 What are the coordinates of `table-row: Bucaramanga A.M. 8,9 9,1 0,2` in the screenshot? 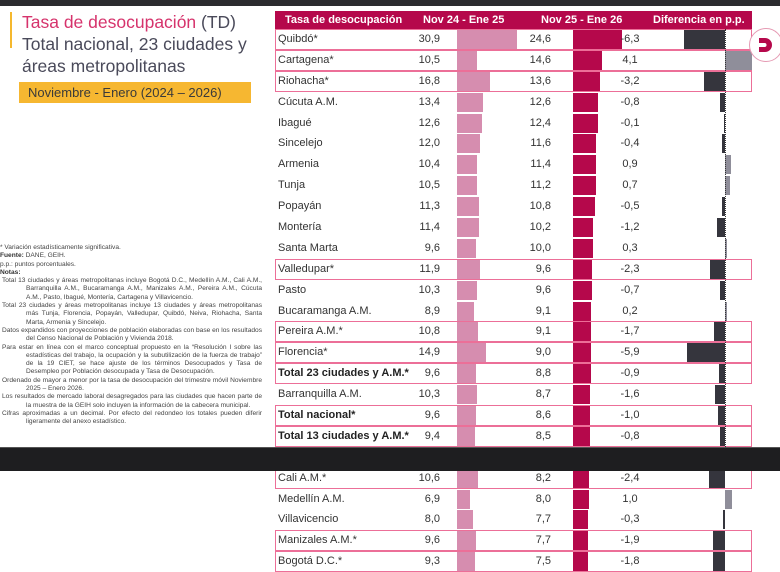 It's located at (513, 311).